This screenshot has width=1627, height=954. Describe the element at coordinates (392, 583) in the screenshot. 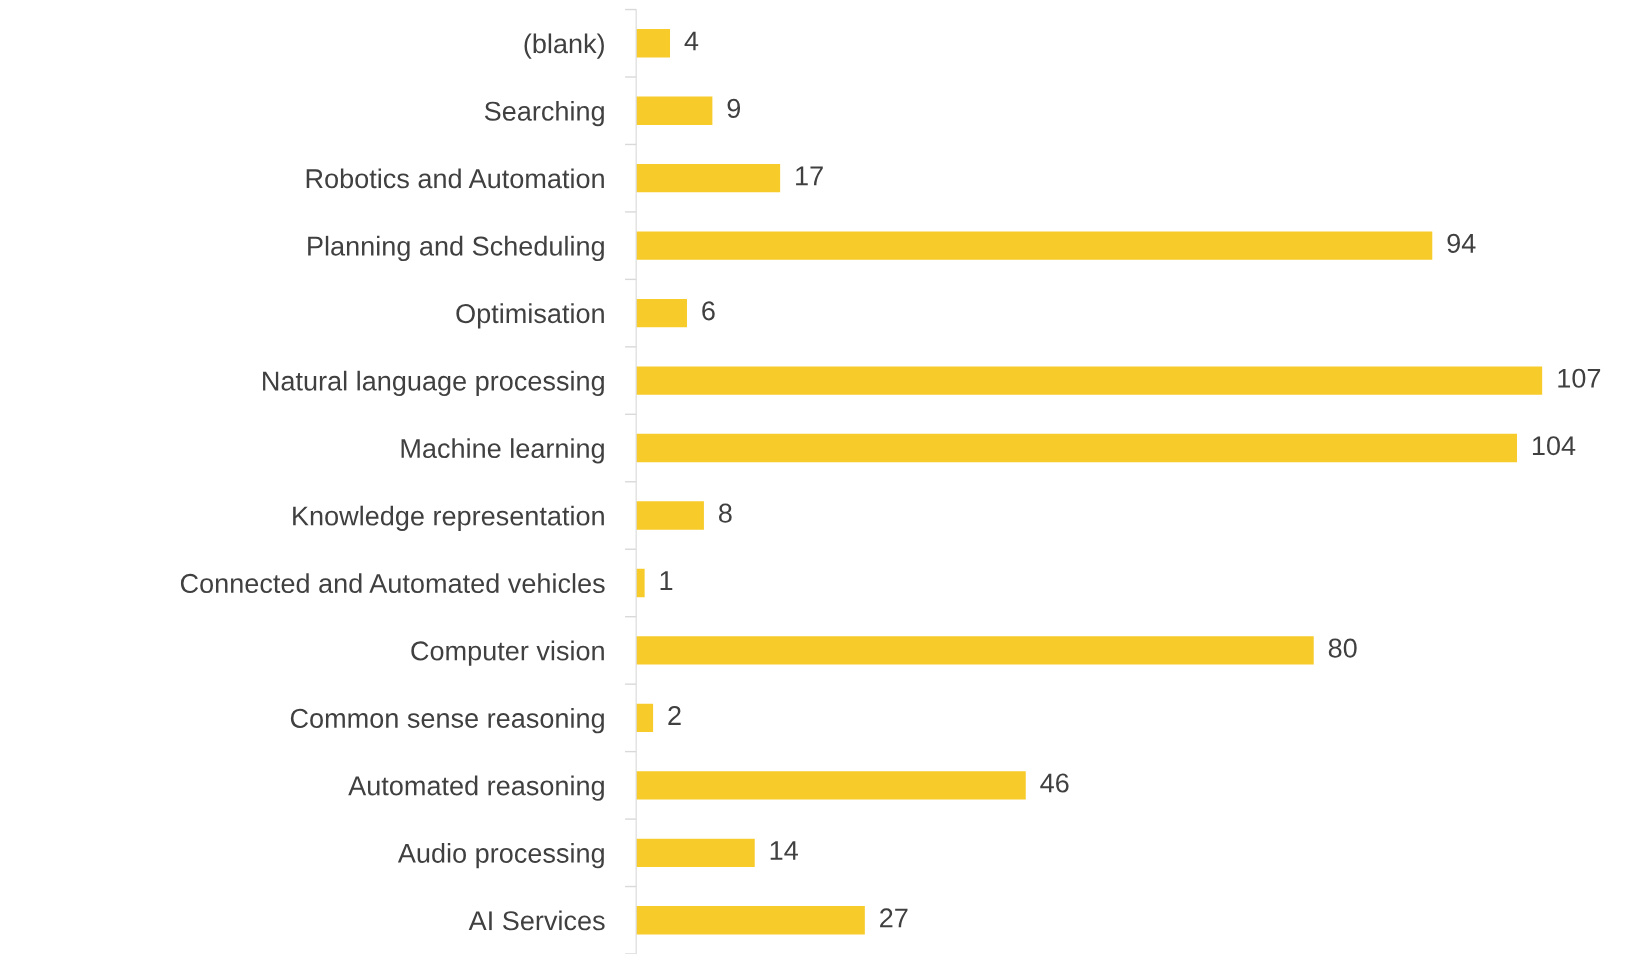

I see `y-tick-label: Connected and Automated vehicles` at that location.